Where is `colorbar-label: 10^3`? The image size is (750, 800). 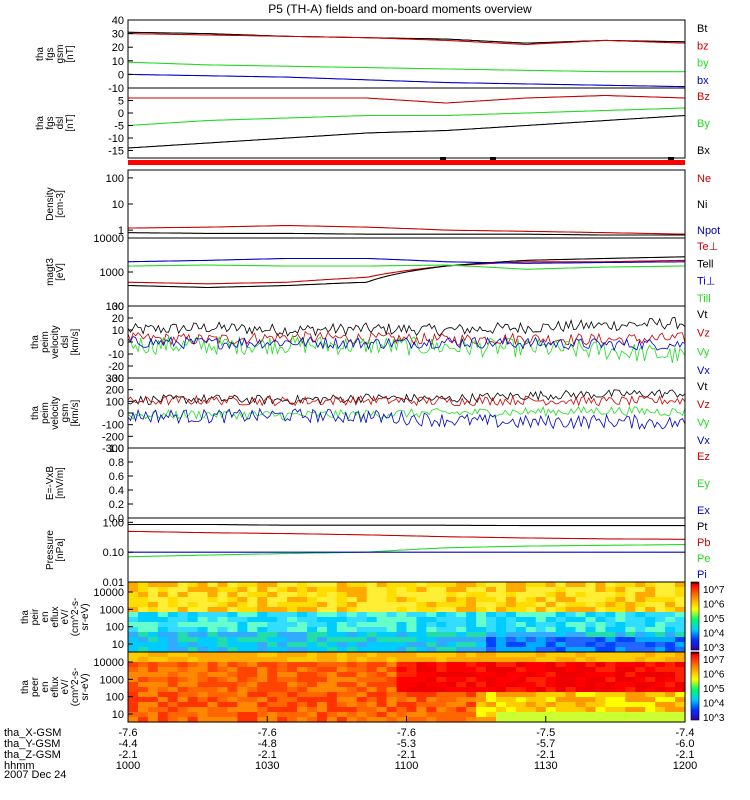 colorbar-label: 10^3 is located at coordinates (714, 718).